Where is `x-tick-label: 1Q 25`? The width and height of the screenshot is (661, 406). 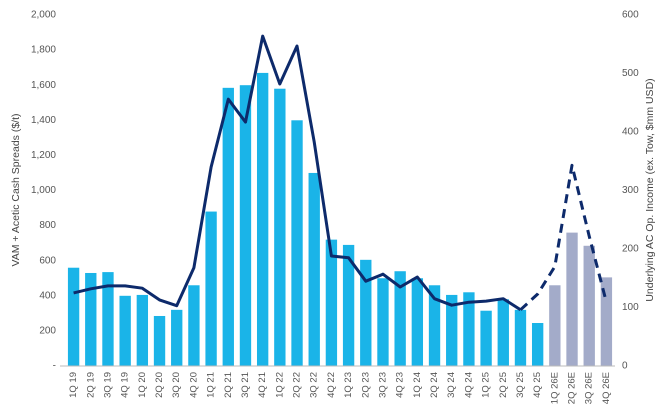 x-tick-label: 1Q 25 is located at coordinates (486, 385).